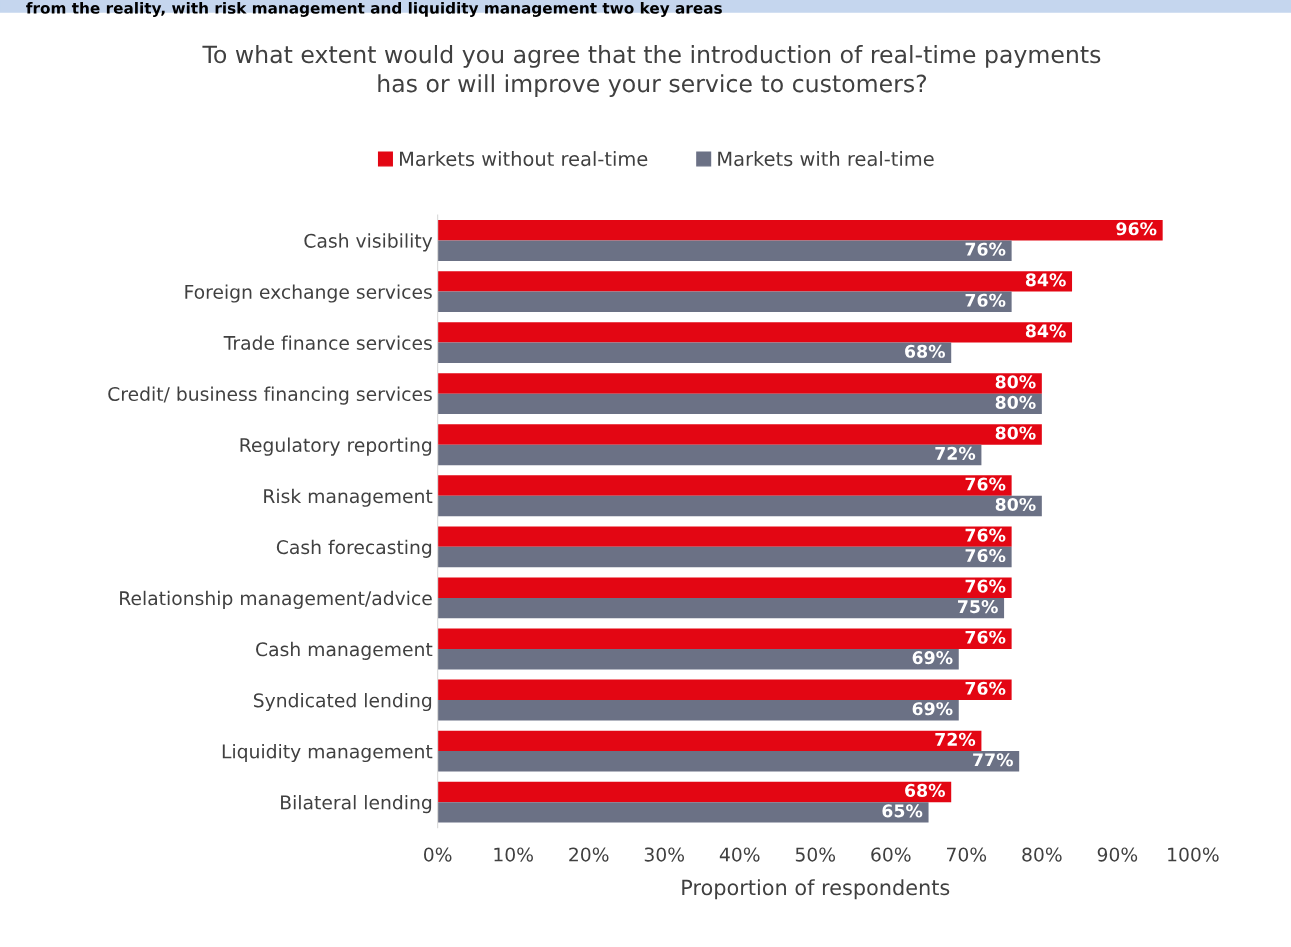  I want to click on x-axis-title: Proportion of respondents, so click(816, 889).